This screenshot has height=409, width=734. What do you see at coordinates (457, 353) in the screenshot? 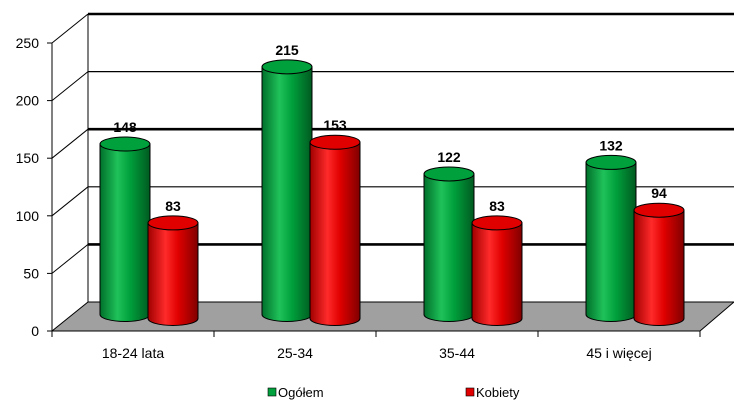
I see `x-category-label: 35-44` at bounding box center [457, 353].